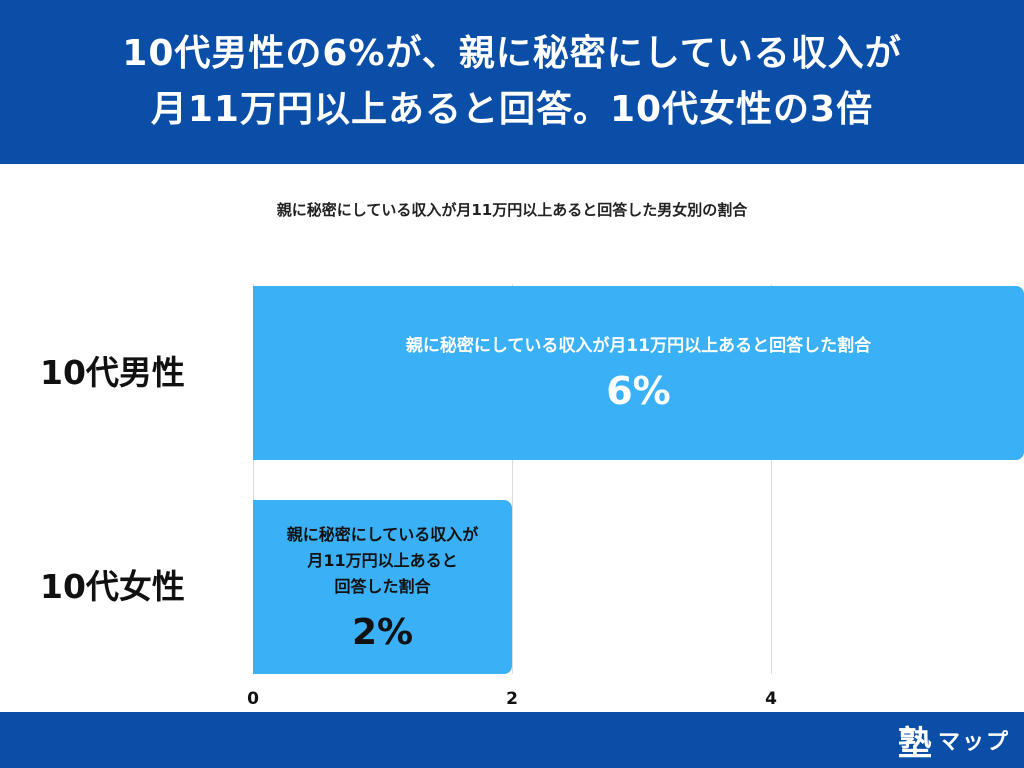 This screenshot has width=1024, height=768. I want to click on bar-female: 親に秘密にしている収入が 月11万円以上あると 回答した割合 2%, so click(382, 587).